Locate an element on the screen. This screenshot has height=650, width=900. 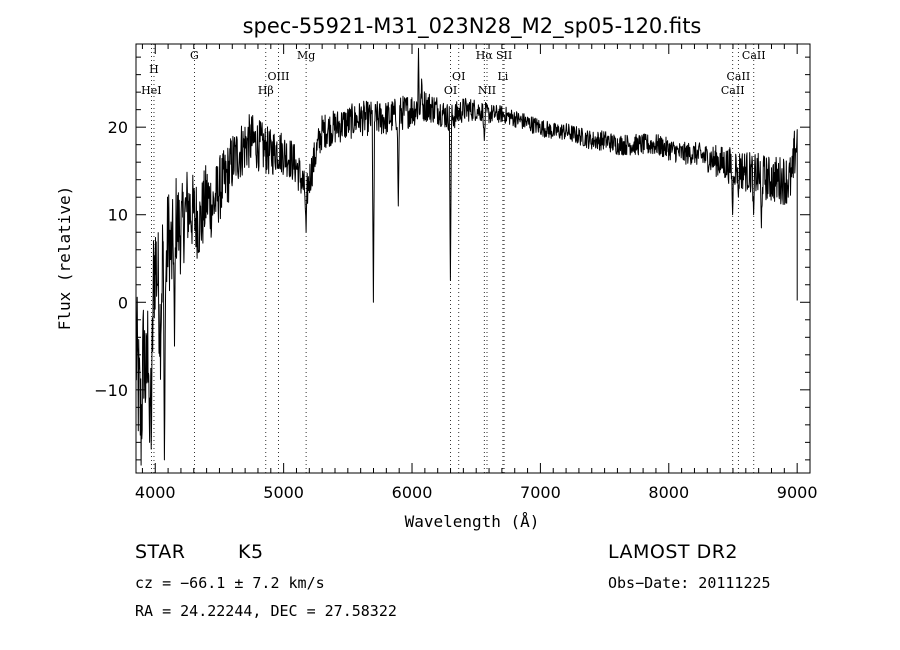
x-axis-label: Wavelength (Å) is located at coordinates (472, 521).